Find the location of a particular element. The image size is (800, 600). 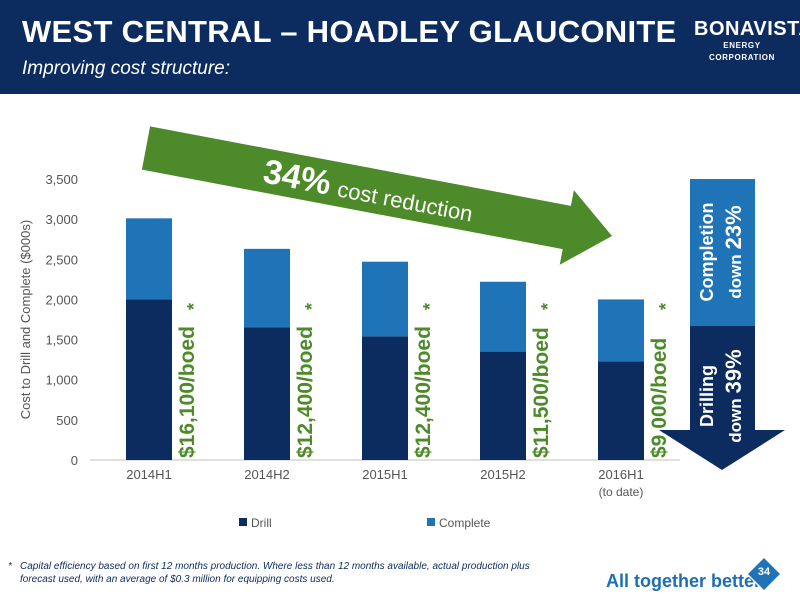

legend-label-complete: Complete is located at coordinates (465, 523).